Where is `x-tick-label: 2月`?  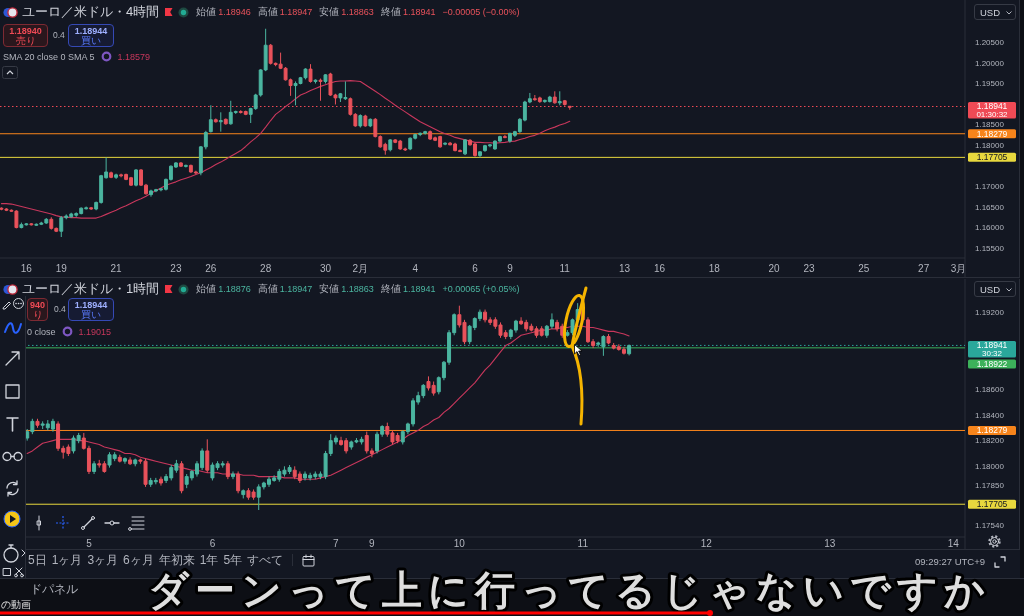 x-tick-label: 2月 is located at coordinates (360, 268).